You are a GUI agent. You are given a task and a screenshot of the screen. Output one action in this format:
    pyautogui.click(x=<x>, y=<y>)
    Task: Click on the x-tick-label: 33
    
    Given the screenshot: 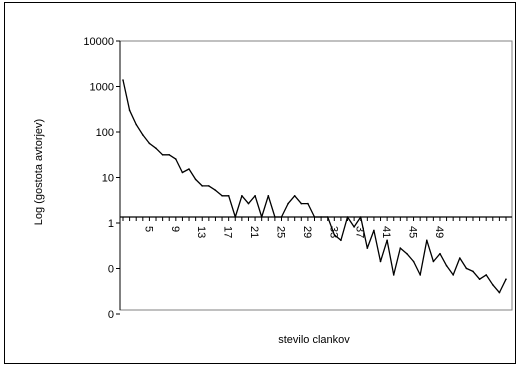 What is the action you would take?
    pyautogui.click(x=333, y=232)
    